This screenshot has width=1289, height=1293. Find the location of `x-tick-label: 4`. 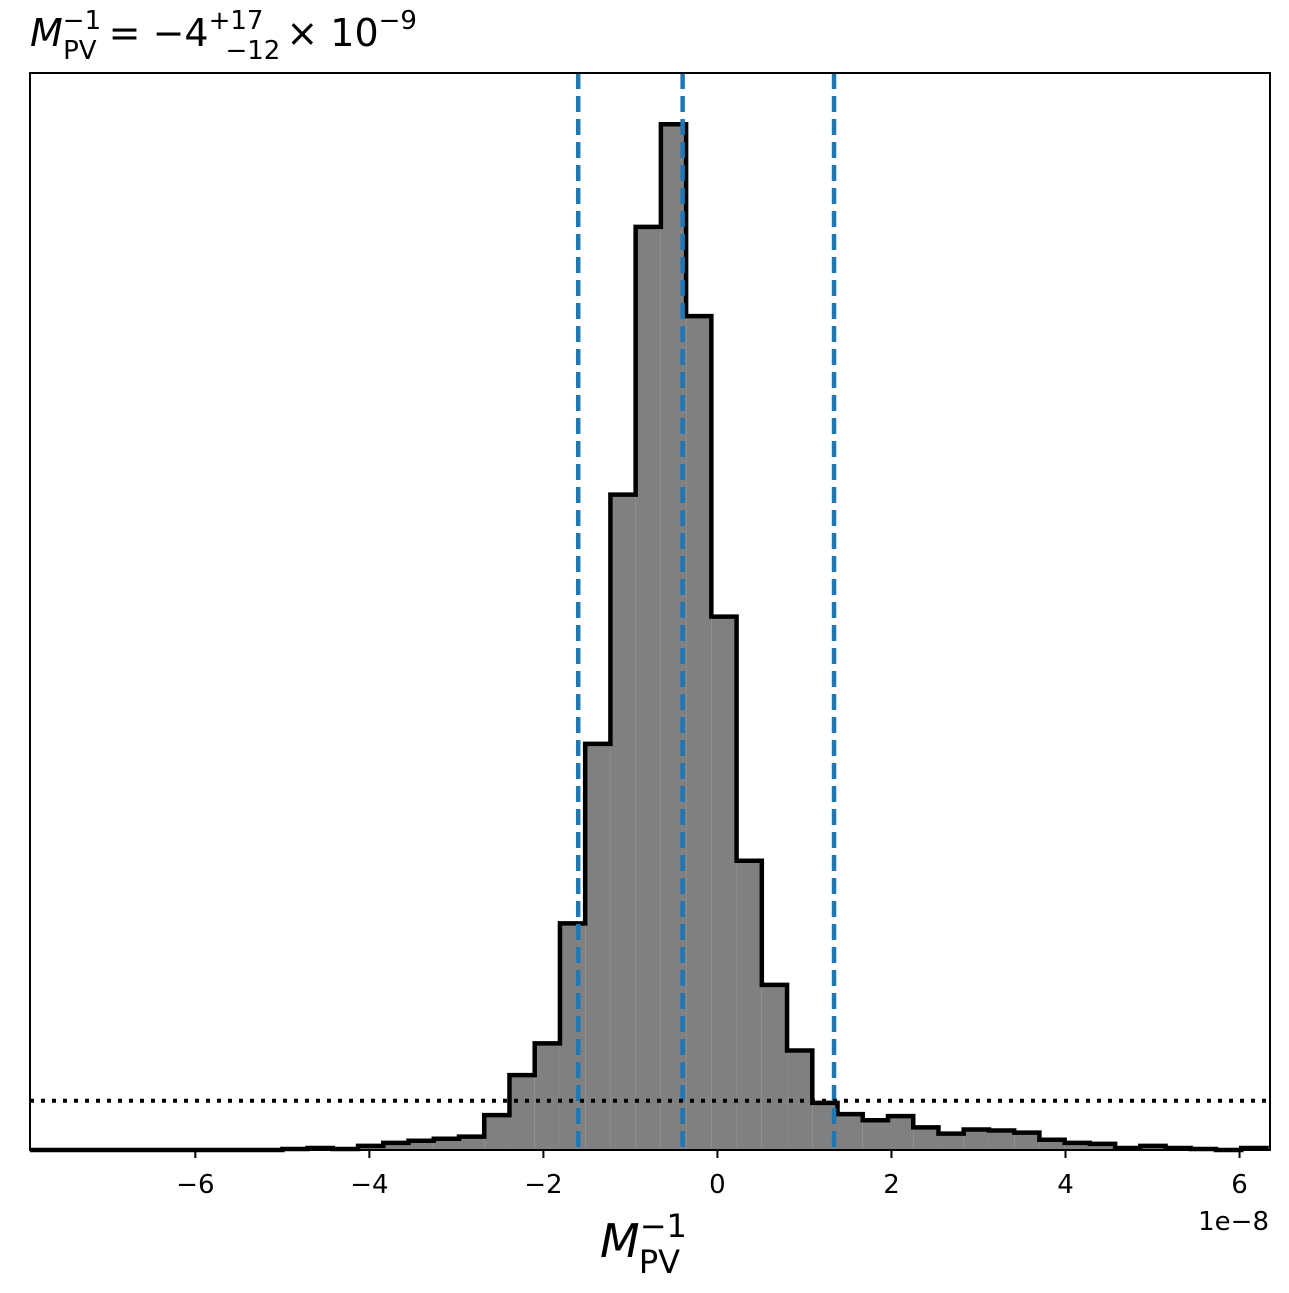

x-tick-label: 4 is located at coordinates (1065, 1185).